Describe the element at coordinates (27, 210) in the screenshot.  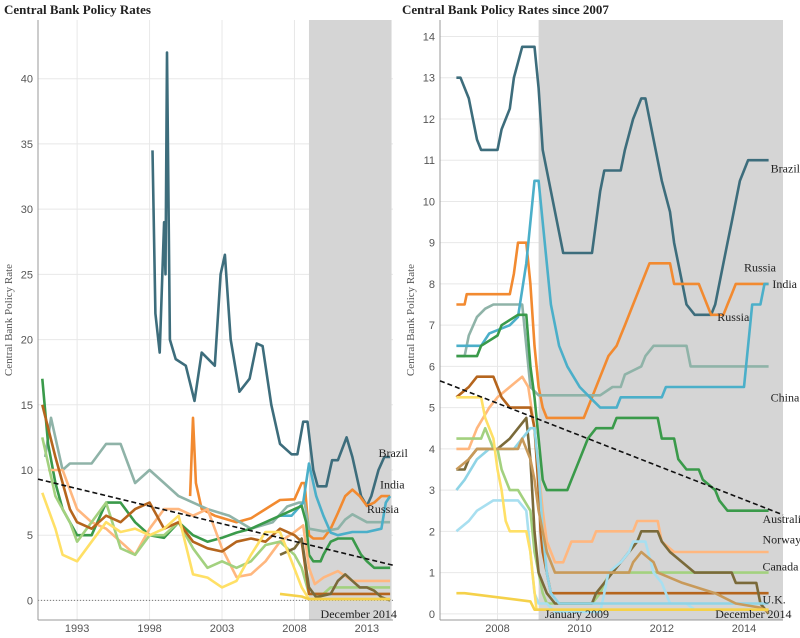
I see `y-tick-label: 30` at that location.